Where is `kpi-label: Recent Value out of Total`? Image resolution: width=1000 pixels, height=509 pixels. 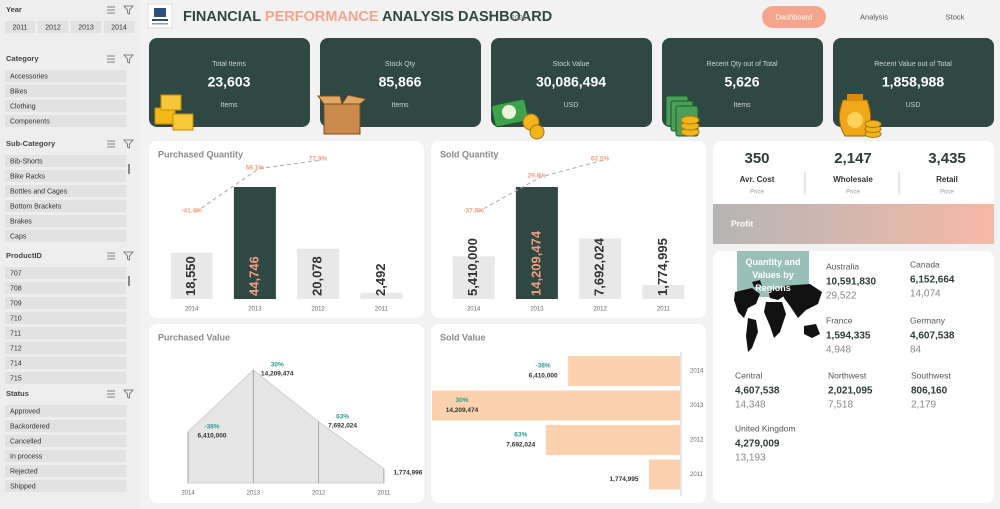
kpi-label: Recent Value out of Total is located at coordinates (913, 64).